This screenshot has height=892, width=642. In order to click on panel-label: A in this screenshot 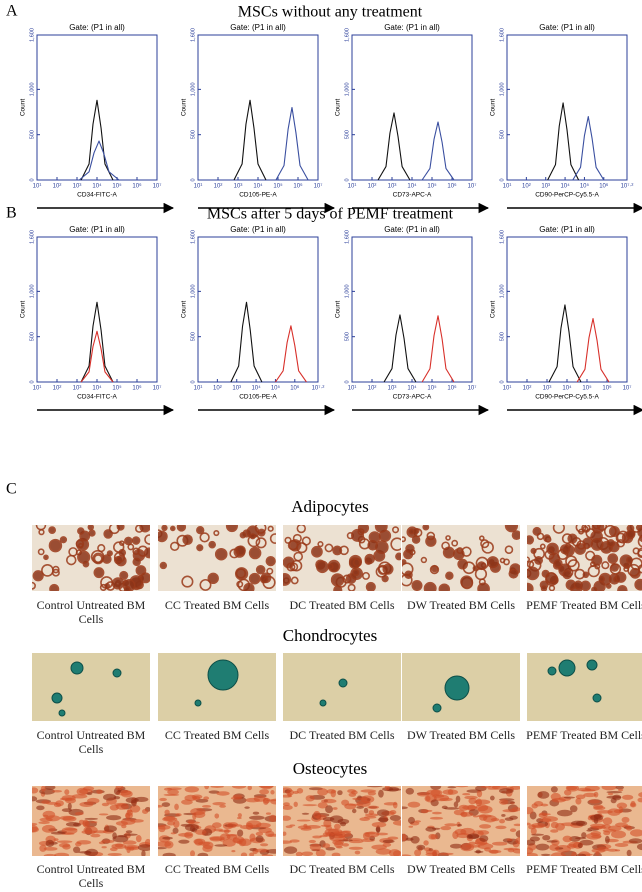, I will do `click(12, 11)`.